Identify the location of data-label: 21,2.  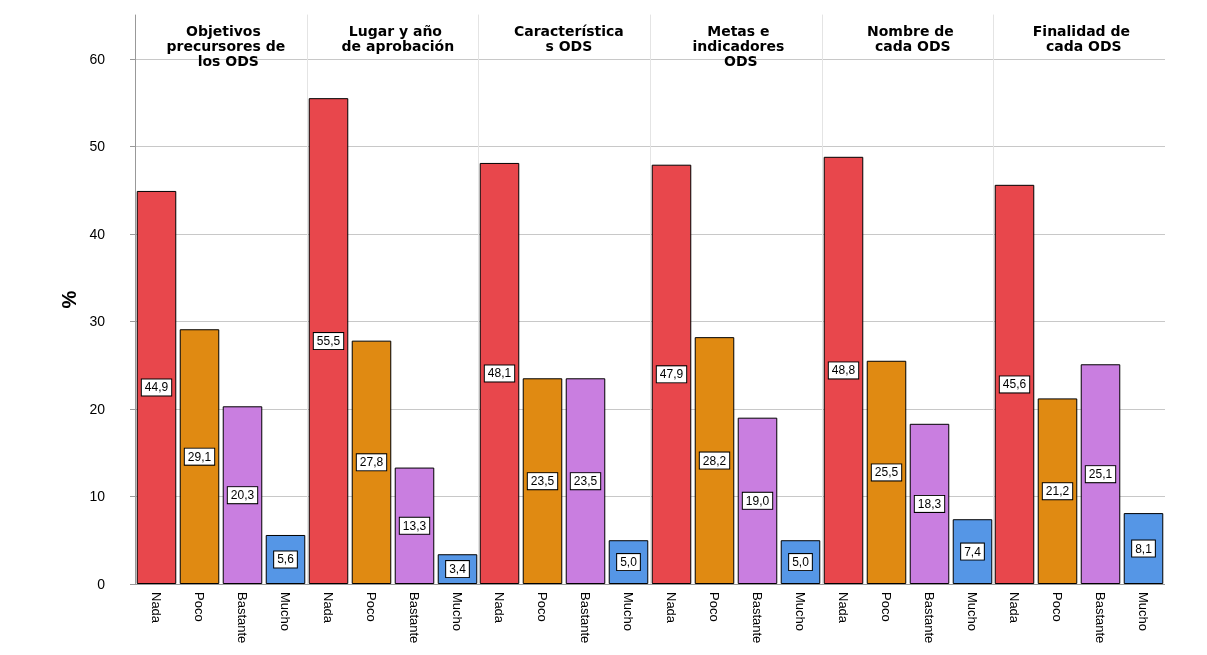
(1058, 491).